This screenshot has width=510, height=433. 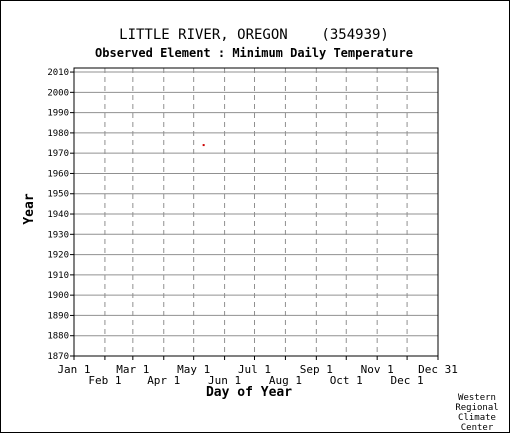 What do you see at coordinates (58, 256) in the screenshot?
I see `y-tick-label: 1920` at bounding box center [58, 256].